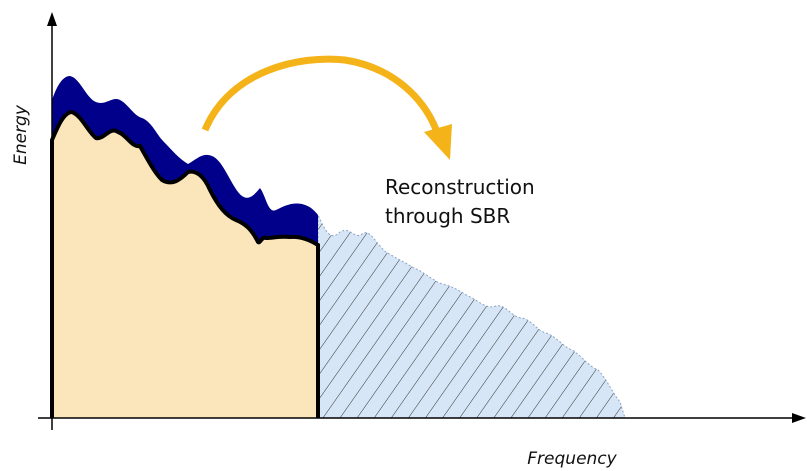  Describe the element at coordinates (52, 19) in the screenshot. I see `y-arrow` at that location.